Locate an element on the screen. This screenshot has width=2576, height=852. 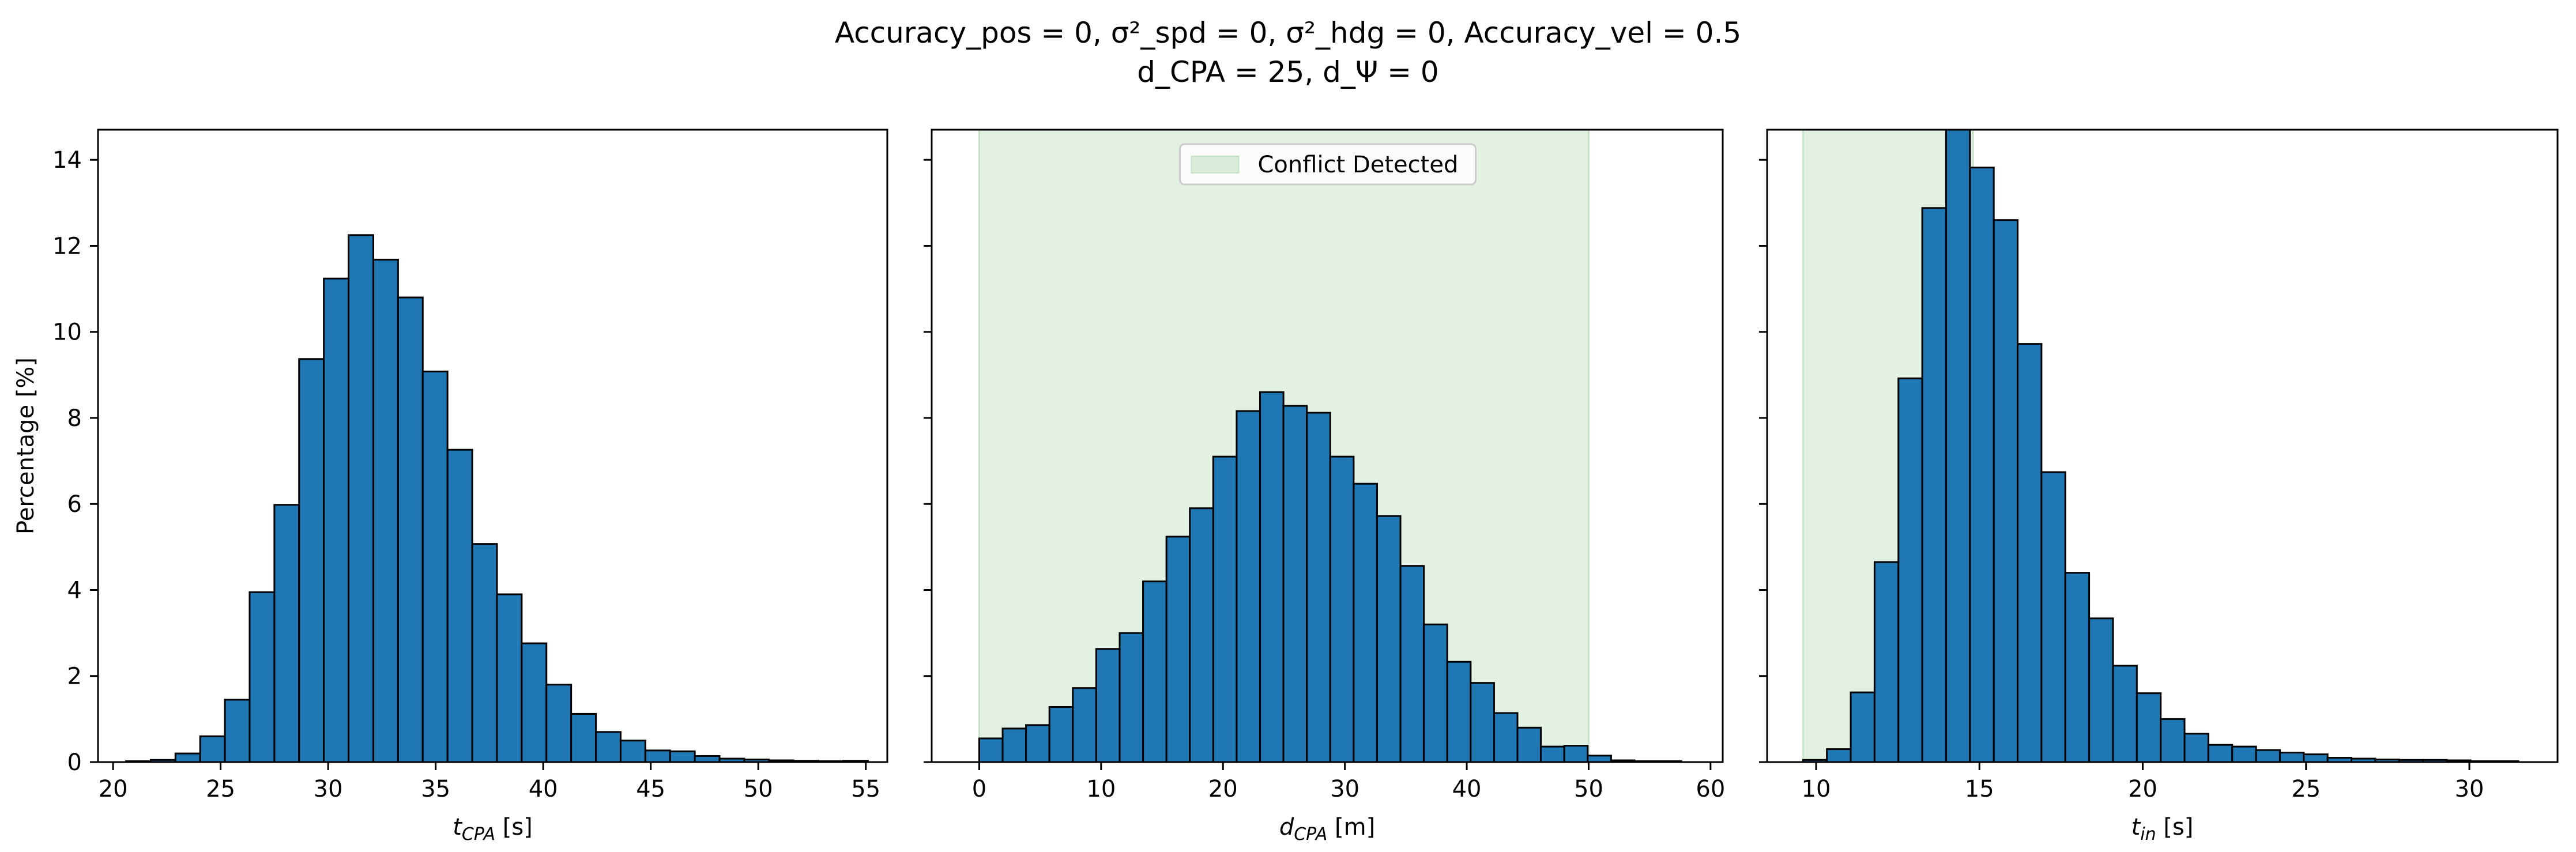
legend-swatch-conflict-detected is located at coordinates (1215, 165).